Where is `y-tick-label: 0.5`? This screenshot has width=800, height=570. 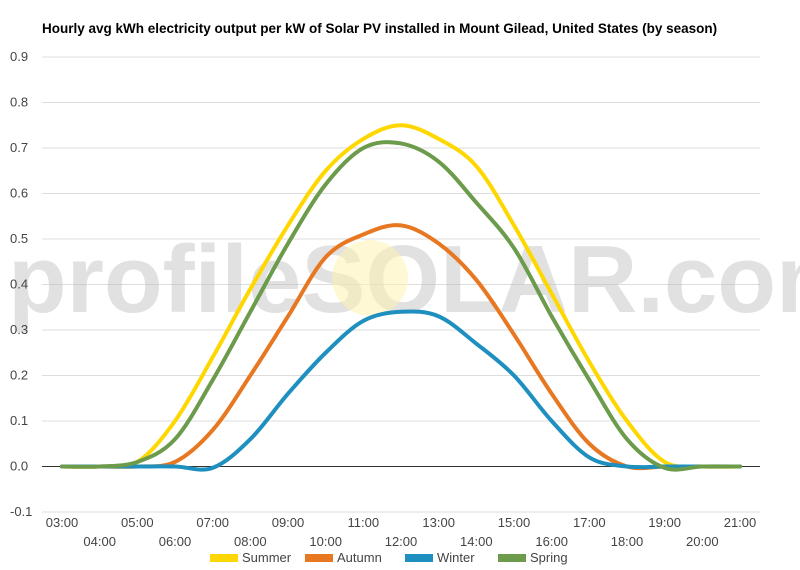 y-tick-label: 0.5 is located at coordinates (19, 238).